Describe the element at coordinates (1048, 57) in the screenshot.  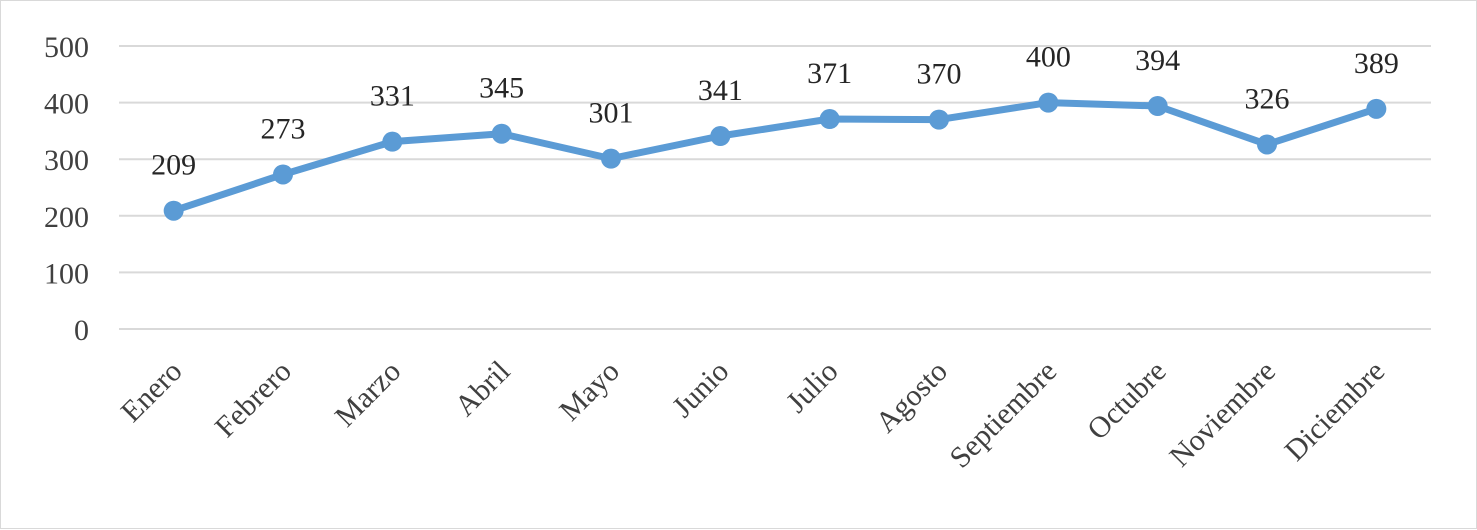
I see `data-label: 400` at that location.